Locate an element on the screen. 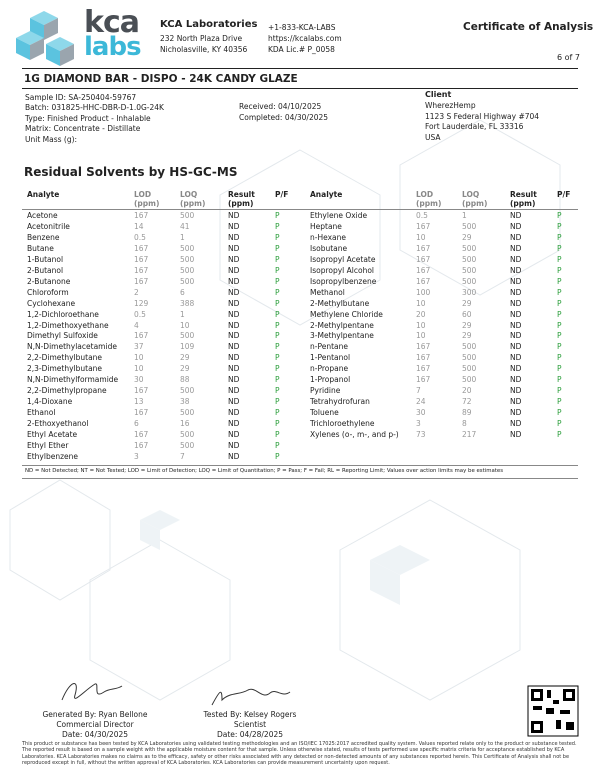 The width and height of the screenshot is (600, 776). table-cell: 100 is located at coordinates (423, 292).